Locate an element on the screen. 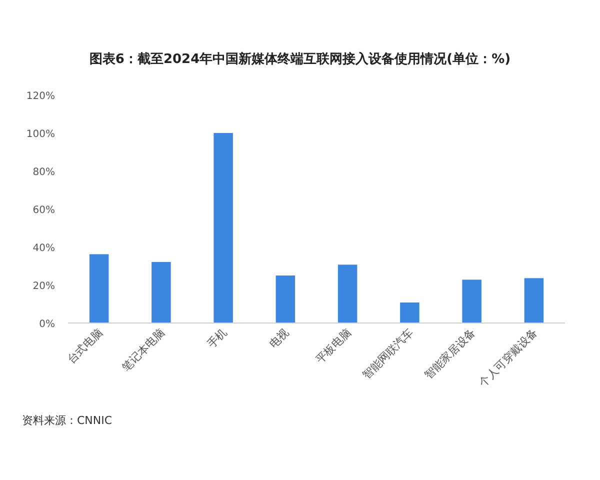  y-tick-label: 40% is located at coordinates (43, 248).